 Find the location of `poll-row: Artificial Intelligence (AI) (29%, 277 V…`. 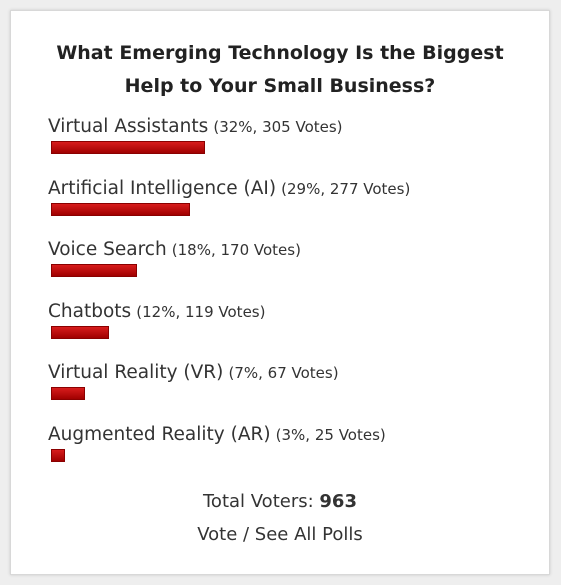

poll-row: Artificial Intelligence (AI) (29%, 277 V… is located at coordinates (288, 209).